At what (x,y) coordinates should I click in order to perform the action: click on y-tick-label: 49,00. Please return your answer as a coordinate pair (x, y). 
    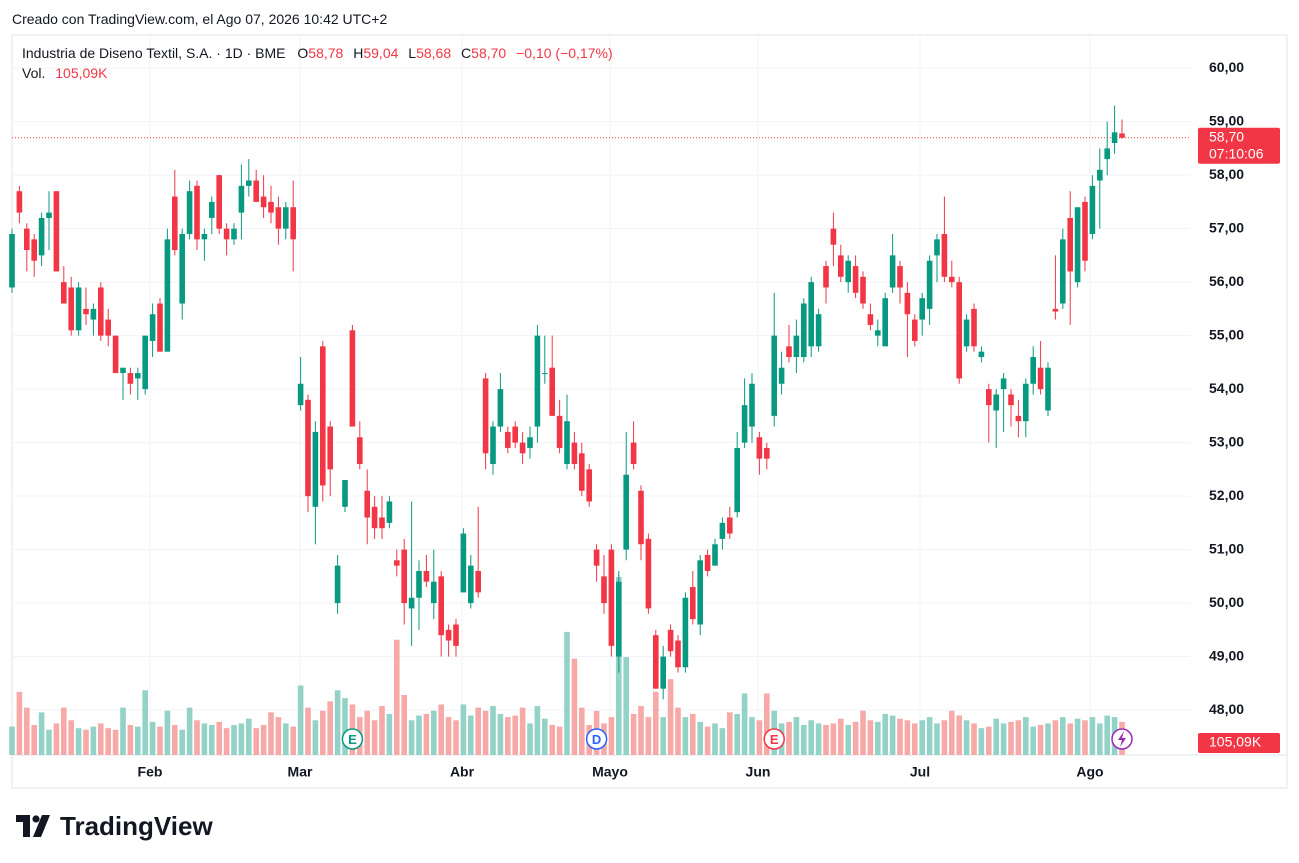
    Looking at the image, I should click on (1226, 655).